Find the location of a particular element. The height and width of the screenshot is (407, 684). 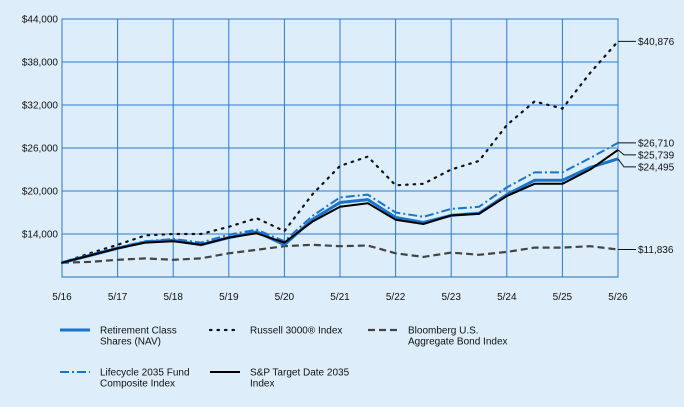

x-tick-label: 5/25 is located at coordinates (563, 297).